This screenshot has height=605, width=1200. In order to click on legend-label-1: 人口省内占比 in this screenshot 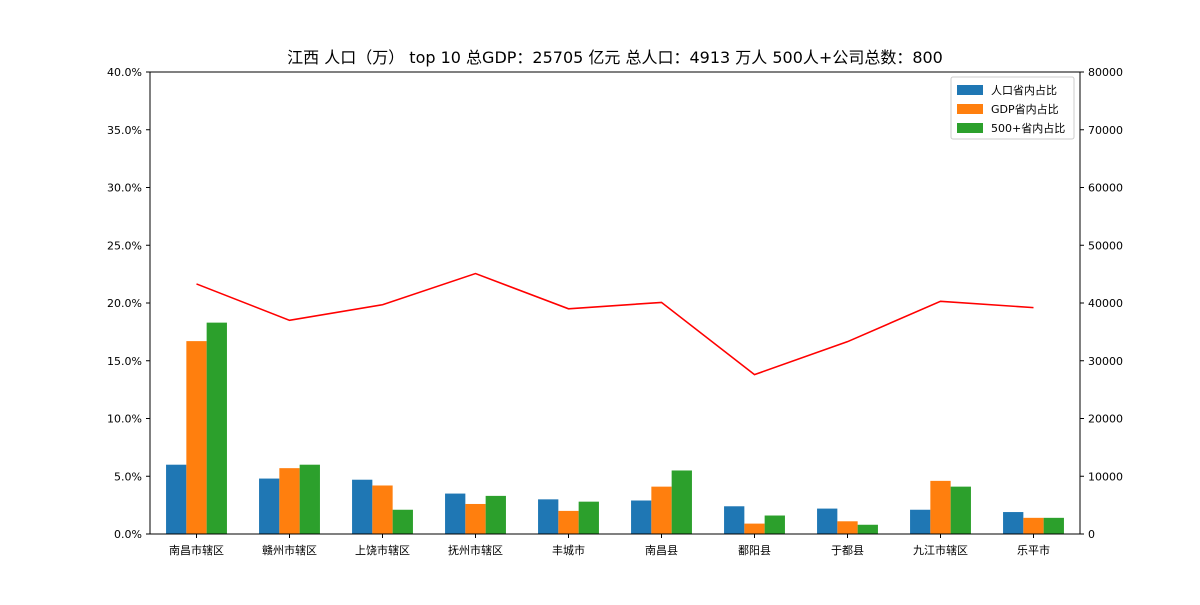, I will do `click(1024, 90)`.